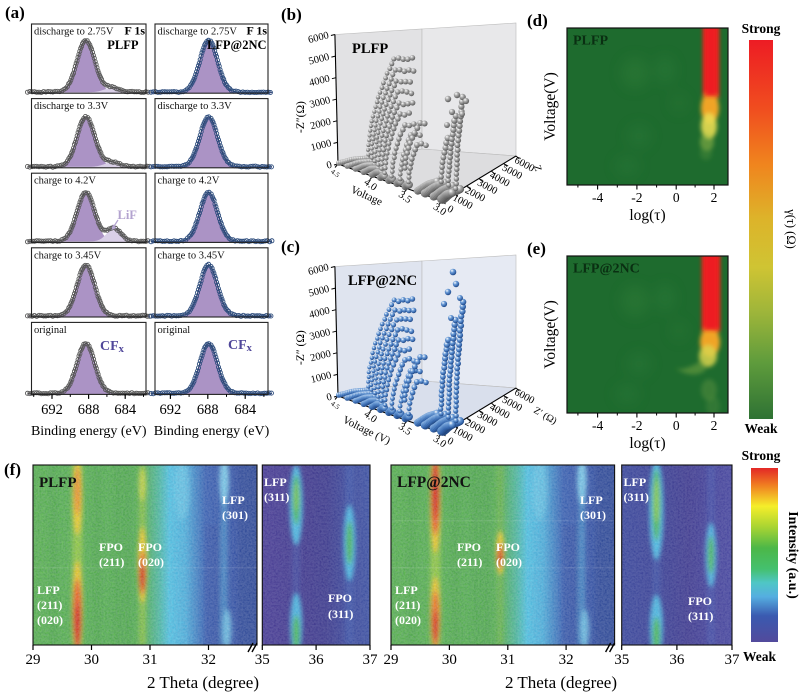 The height and width of the screenshot is (700, 805). I want to click on svg-text: 32, so click(208, 660).